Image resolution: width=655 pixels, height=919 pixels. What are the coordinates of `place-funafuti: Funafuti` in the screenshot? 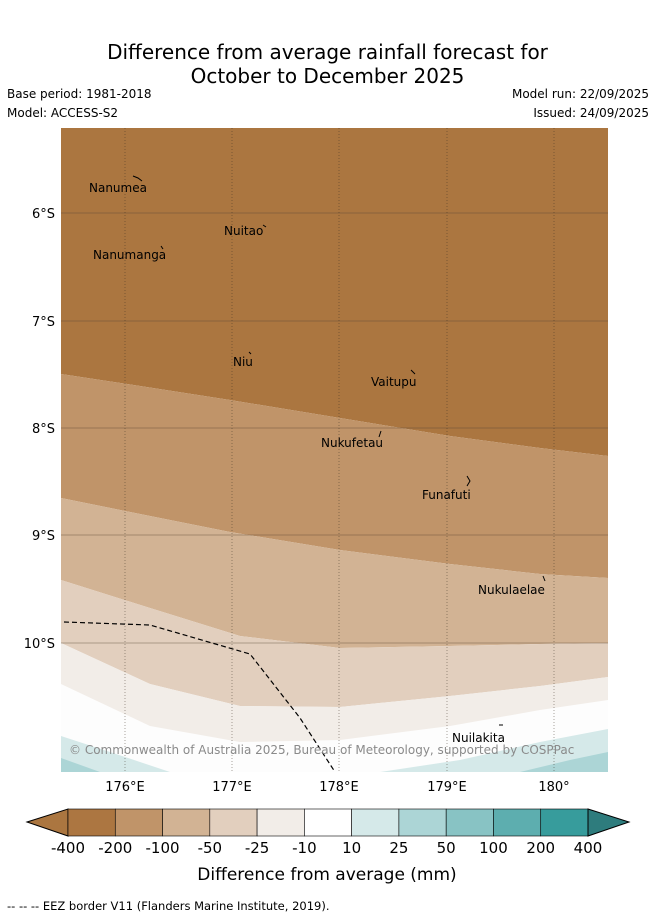 It's located at (446, 495).